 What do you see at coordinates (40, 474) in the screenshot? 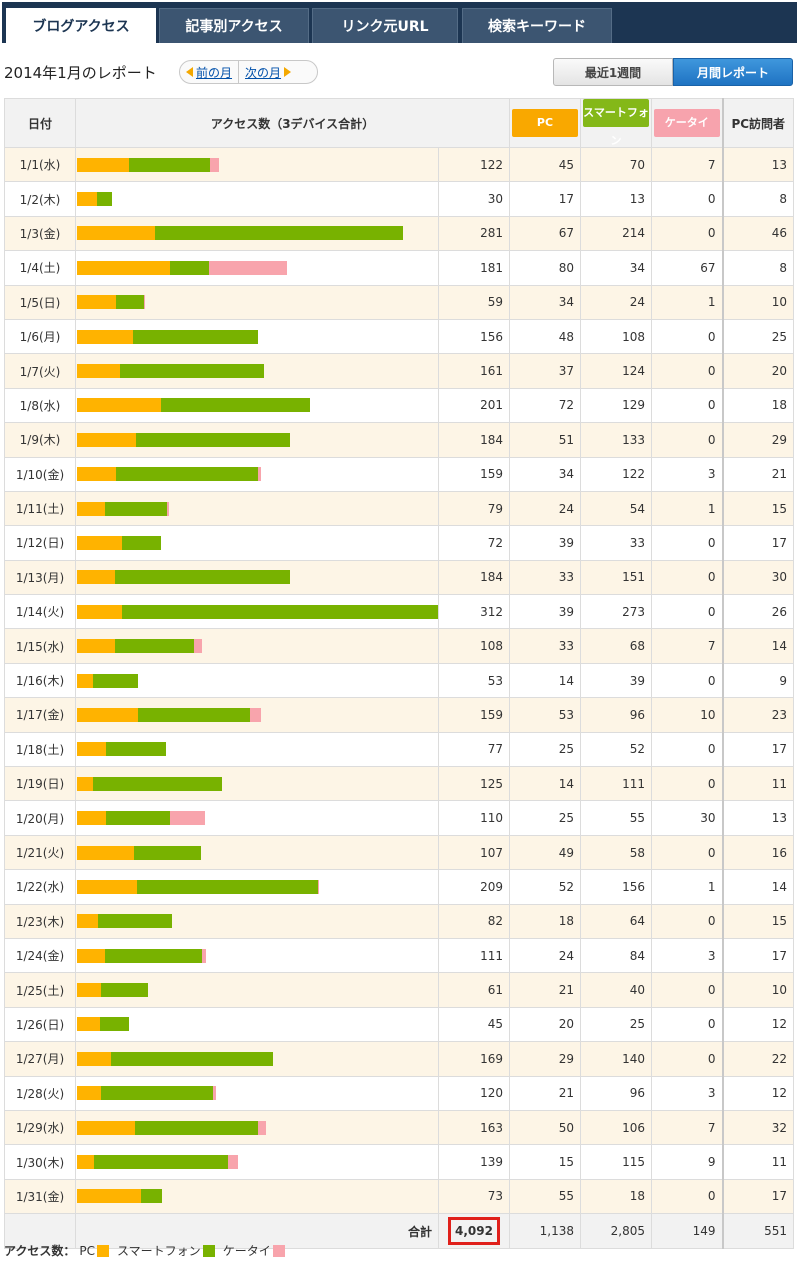
I see `row-date: 1/10(金)` at bounding box center [40, 474].